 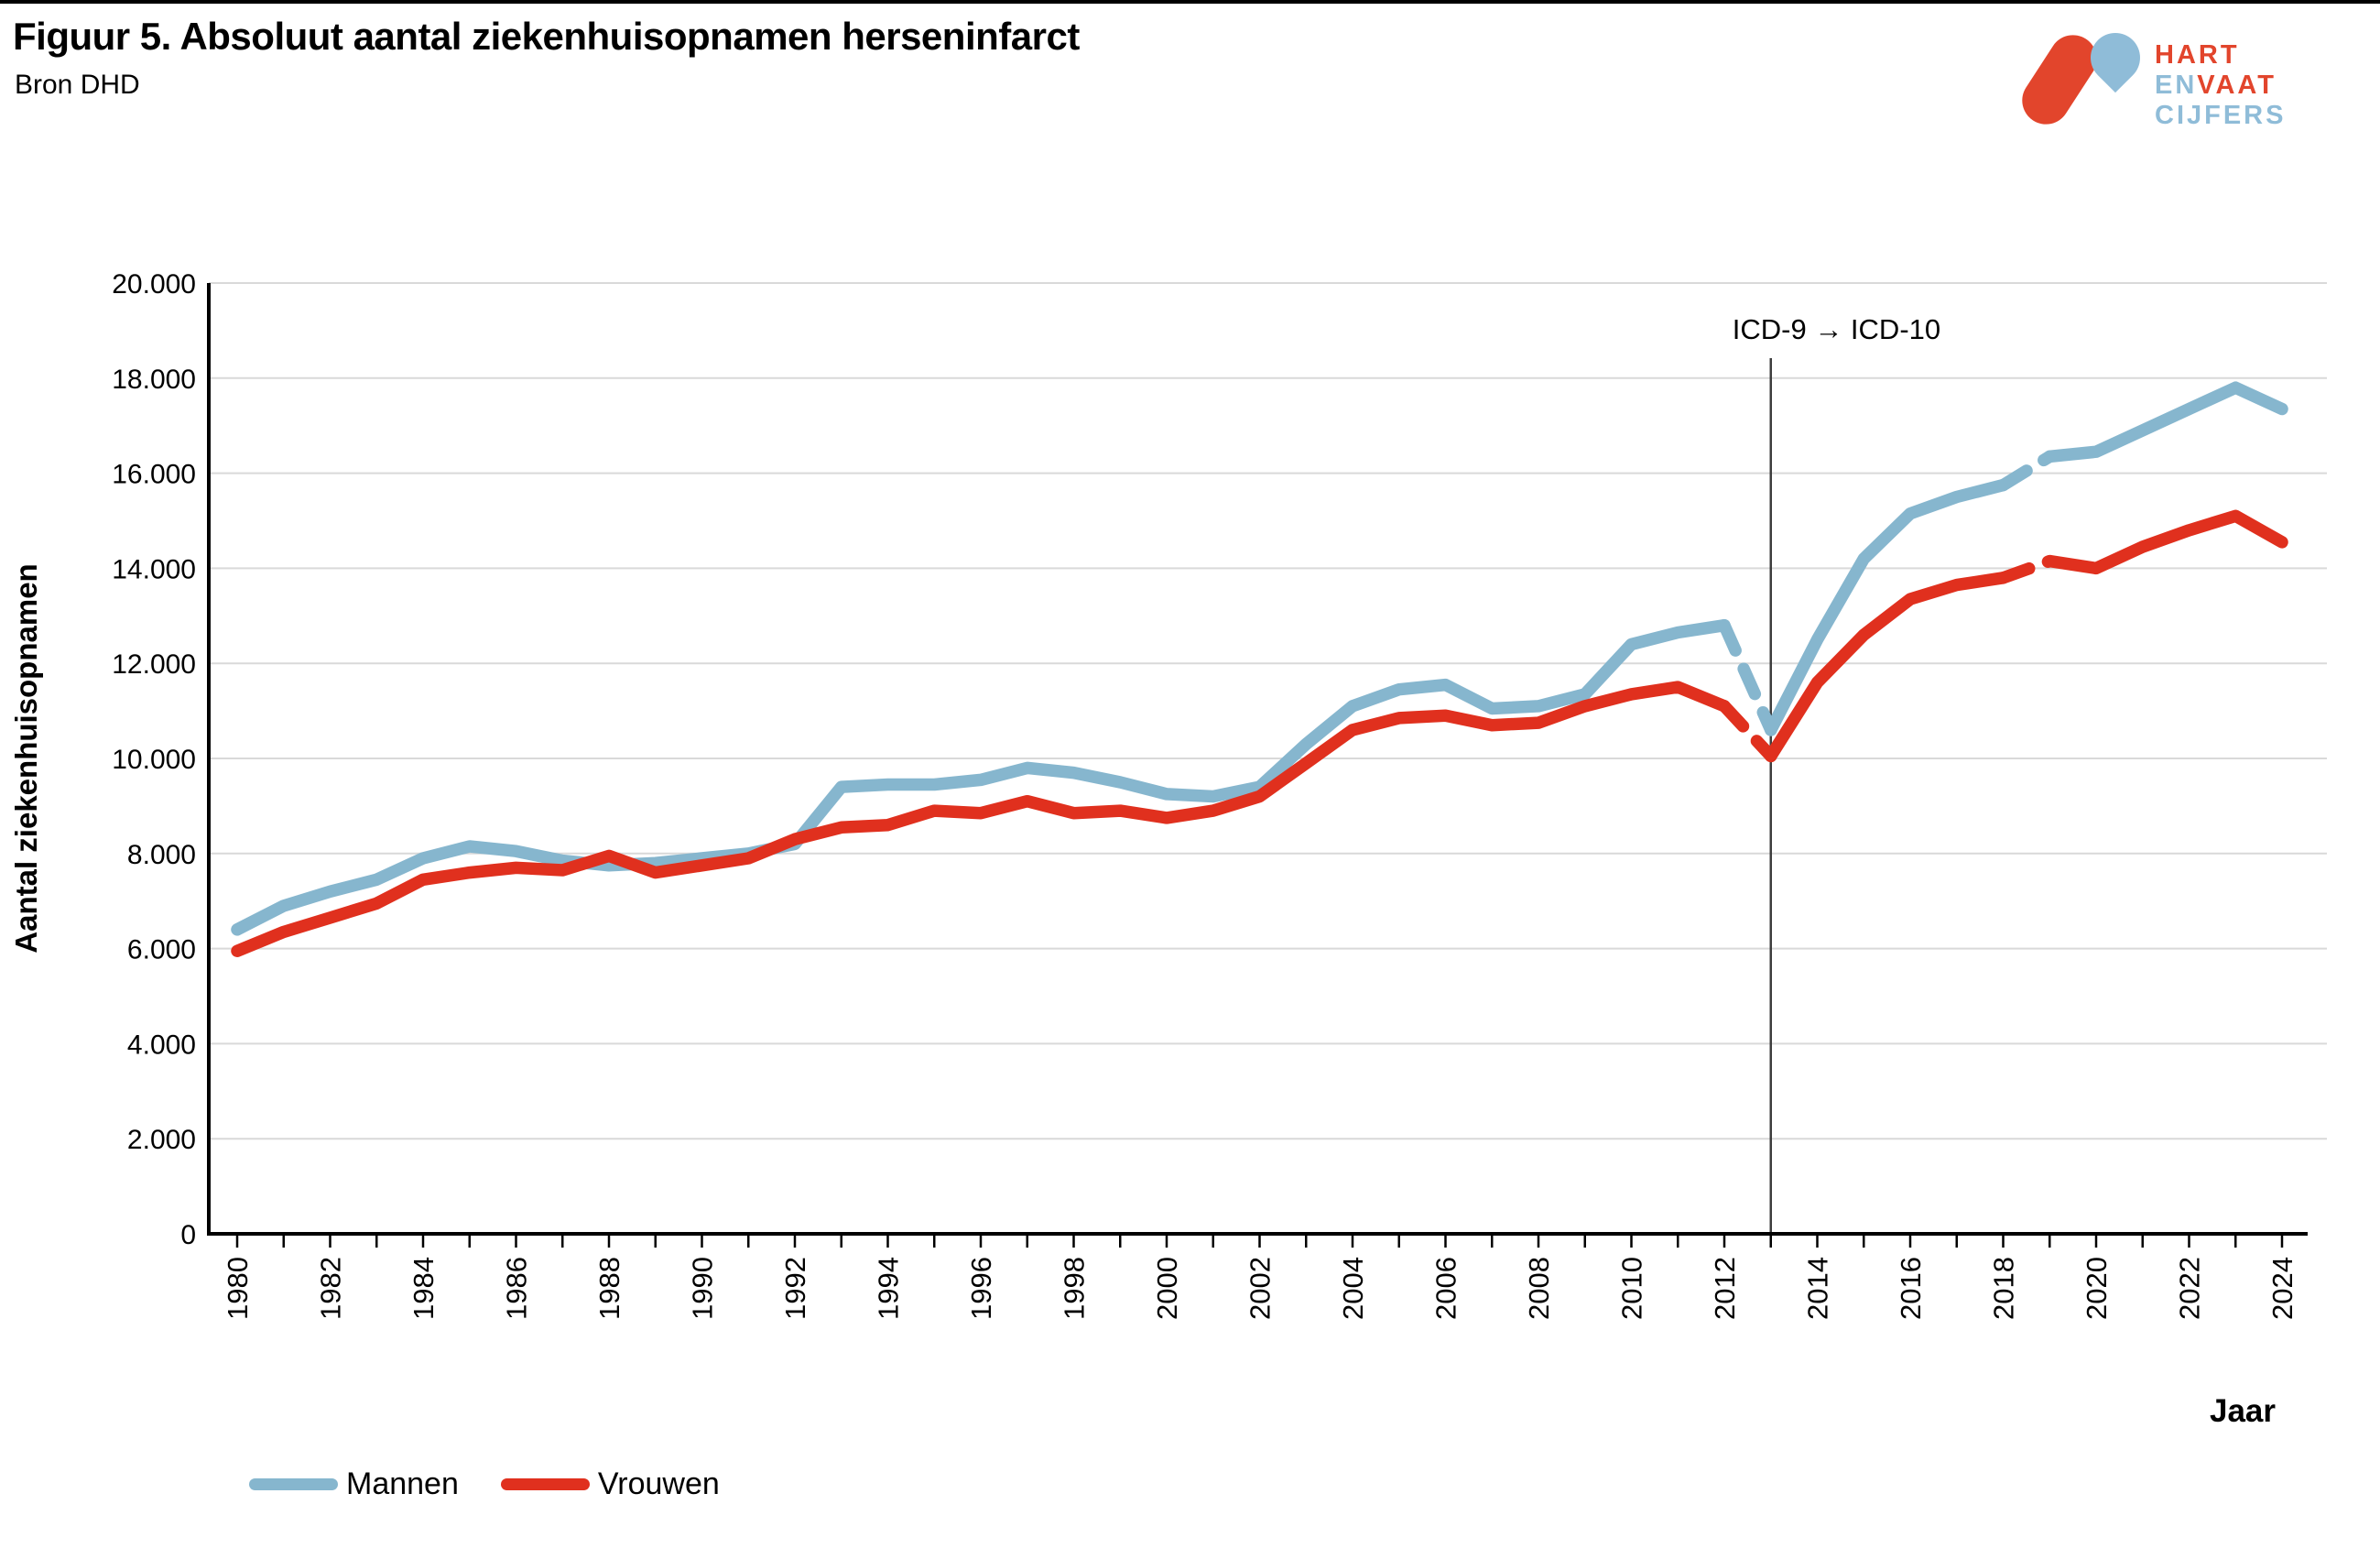 I want to click on y-tick-label: 10.000, so click(x=154, y=760).